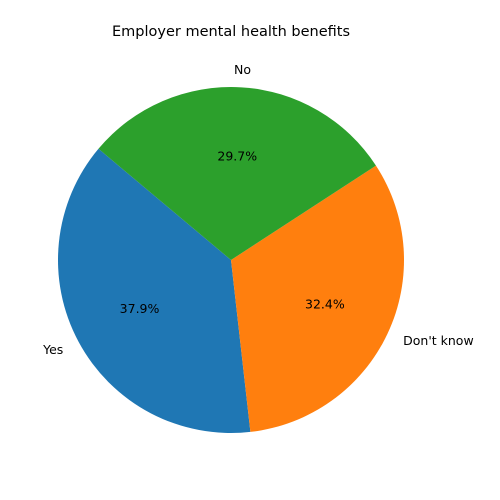 Image resolution: width=500 pixels, height=500 pixels. What do you see at coordinates (325, 303) in the screenshot?
I see `slice-percent-don-t-know: 32.4%` at bounding box center [325, 303].